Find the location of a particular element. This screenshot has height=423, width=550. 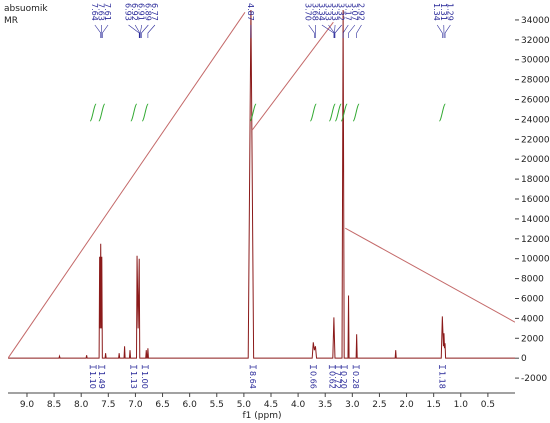

peak-label: 3.17 is located at coordinates (347, 12).